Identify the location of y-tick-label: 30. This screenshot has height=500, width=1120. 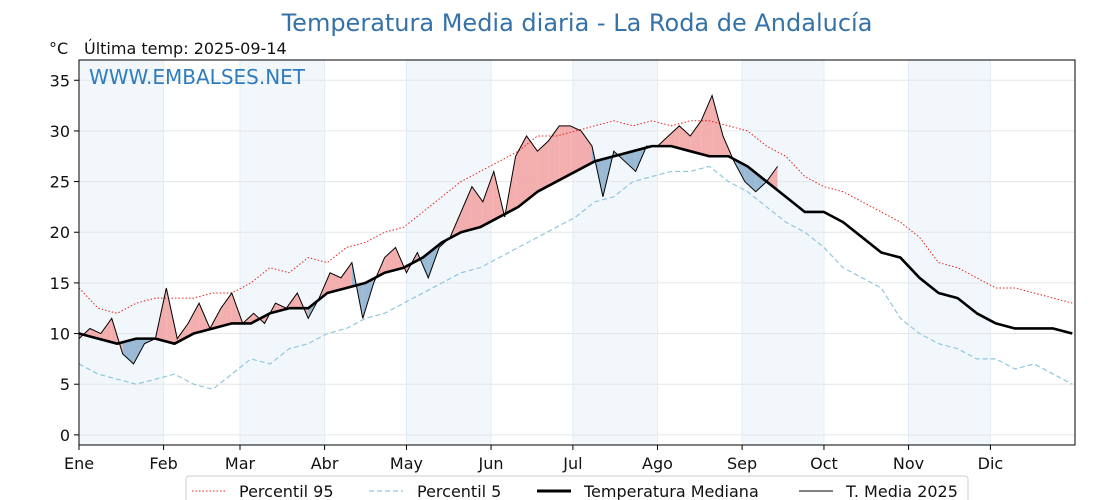
(60, 131).